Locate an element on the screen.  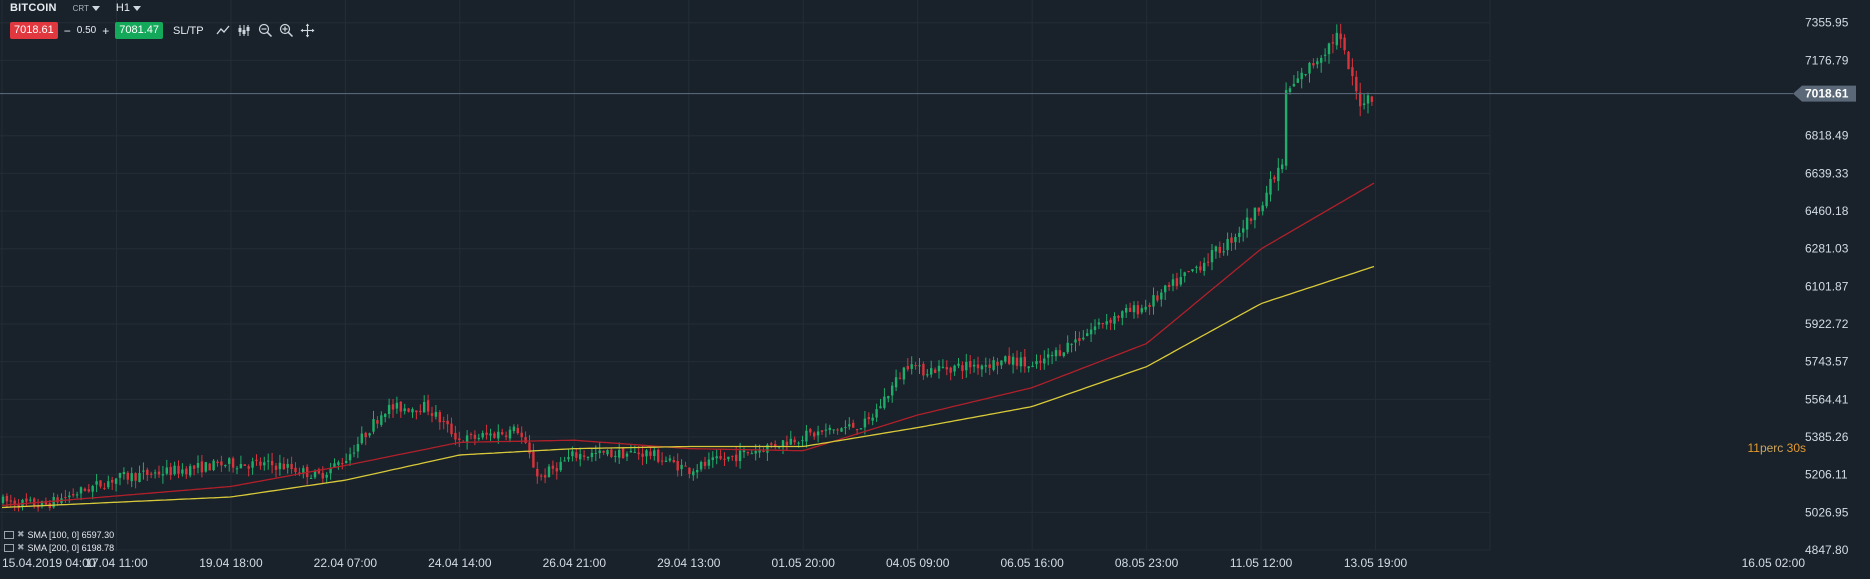
legend-label: SMA [100, 0] 6597.30 is located at coordinates (71, 534).